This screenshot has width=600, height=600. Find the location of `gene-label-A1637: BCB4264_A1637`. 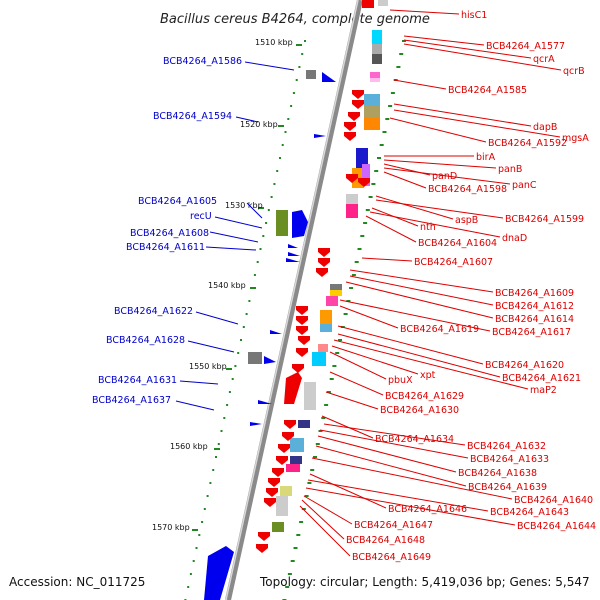

gene-label-A1637: BCB4264_A1637 is located at coordinates (131, 400).